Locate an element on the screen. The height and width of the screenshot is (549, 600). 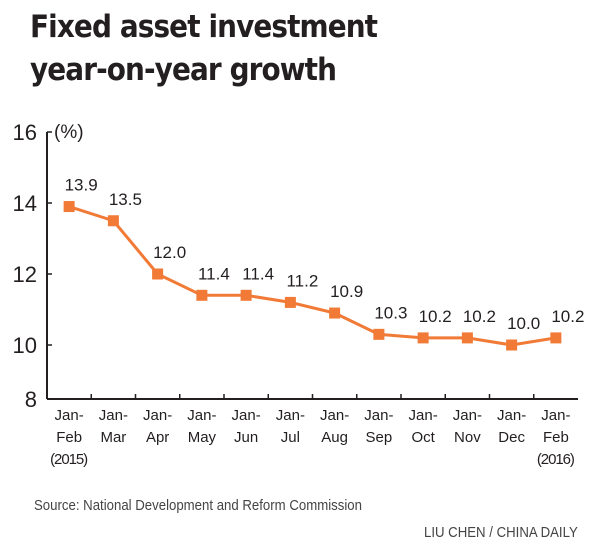
y-tick-label: 16 is located at coordinates (25, 132).